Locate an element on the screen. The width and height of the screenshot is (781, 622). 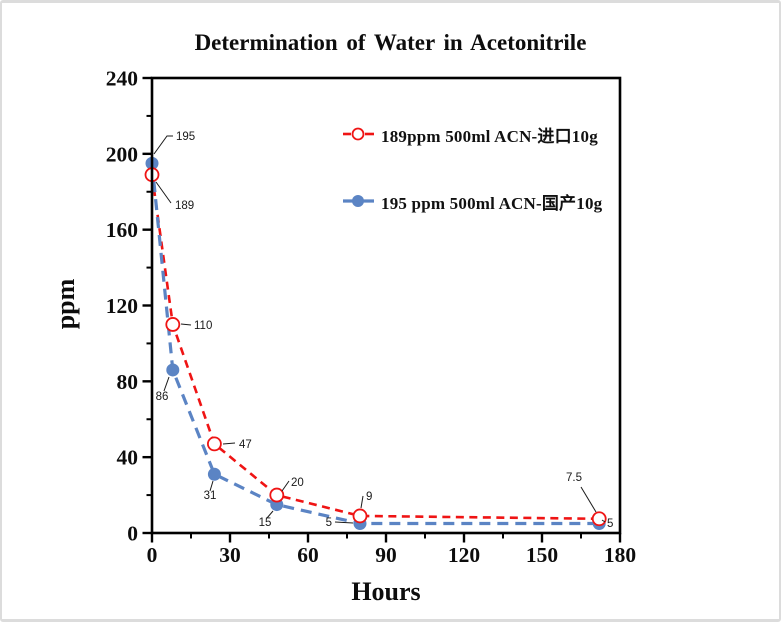
line-filled-circle-marker-icon is located at coordinates (358, 201).